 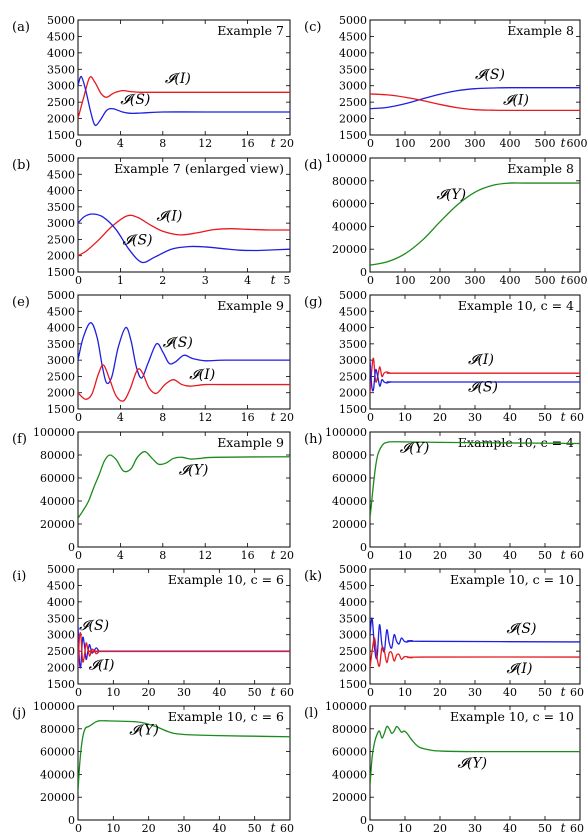 I want to click on chart-4-ytick-label-2: 2500, so click(x=61, y=376).